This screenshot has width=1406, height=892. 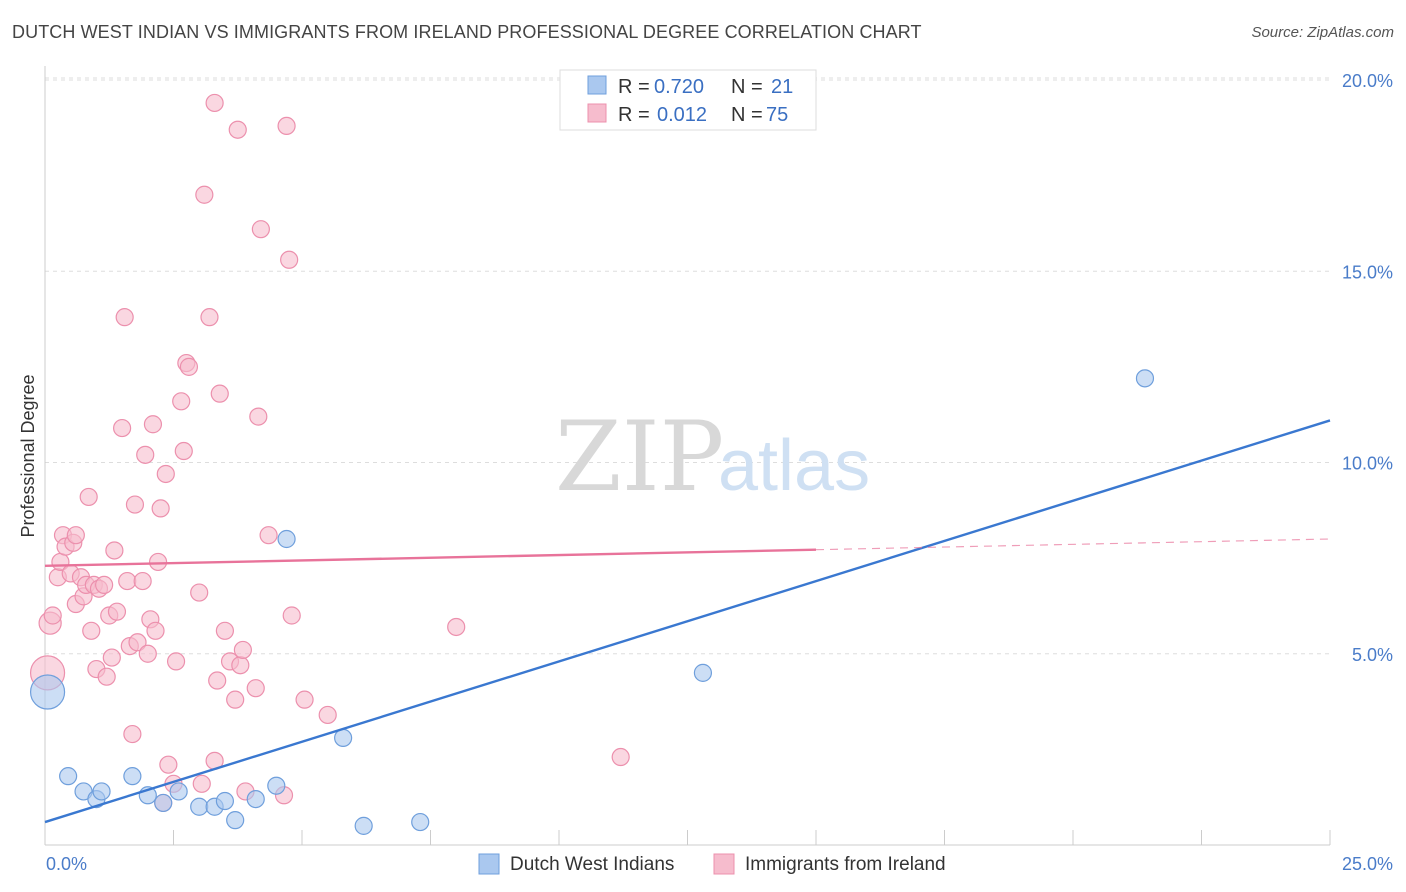 I want to click on y-tick-labels: 5.0% 10.0% 15.0% 20.0%, so click(x=1367, y=368).